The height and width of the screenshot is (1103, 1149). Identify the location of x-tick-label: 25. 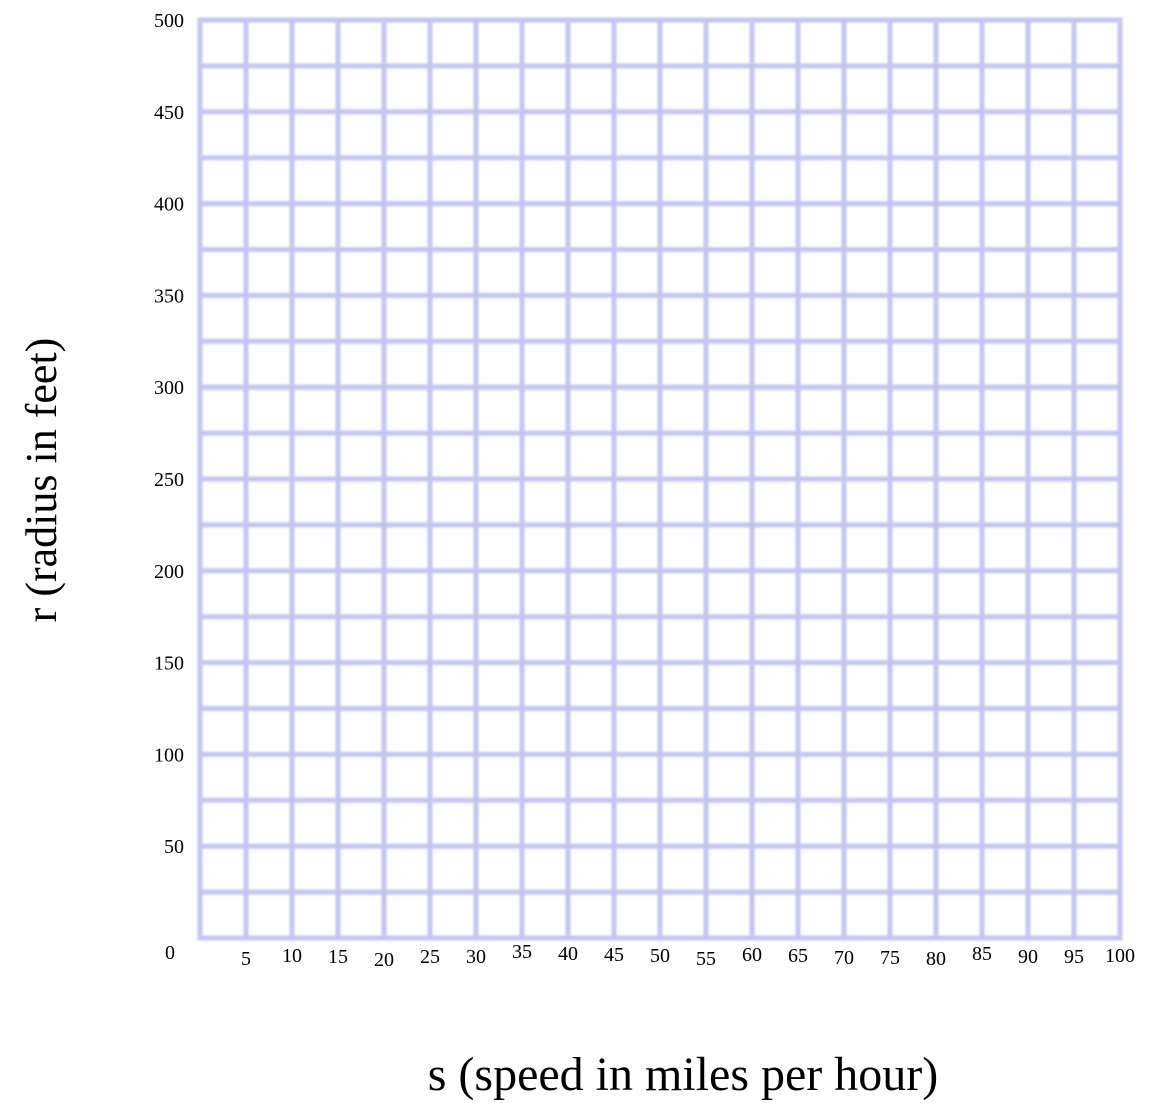
(430, 957).